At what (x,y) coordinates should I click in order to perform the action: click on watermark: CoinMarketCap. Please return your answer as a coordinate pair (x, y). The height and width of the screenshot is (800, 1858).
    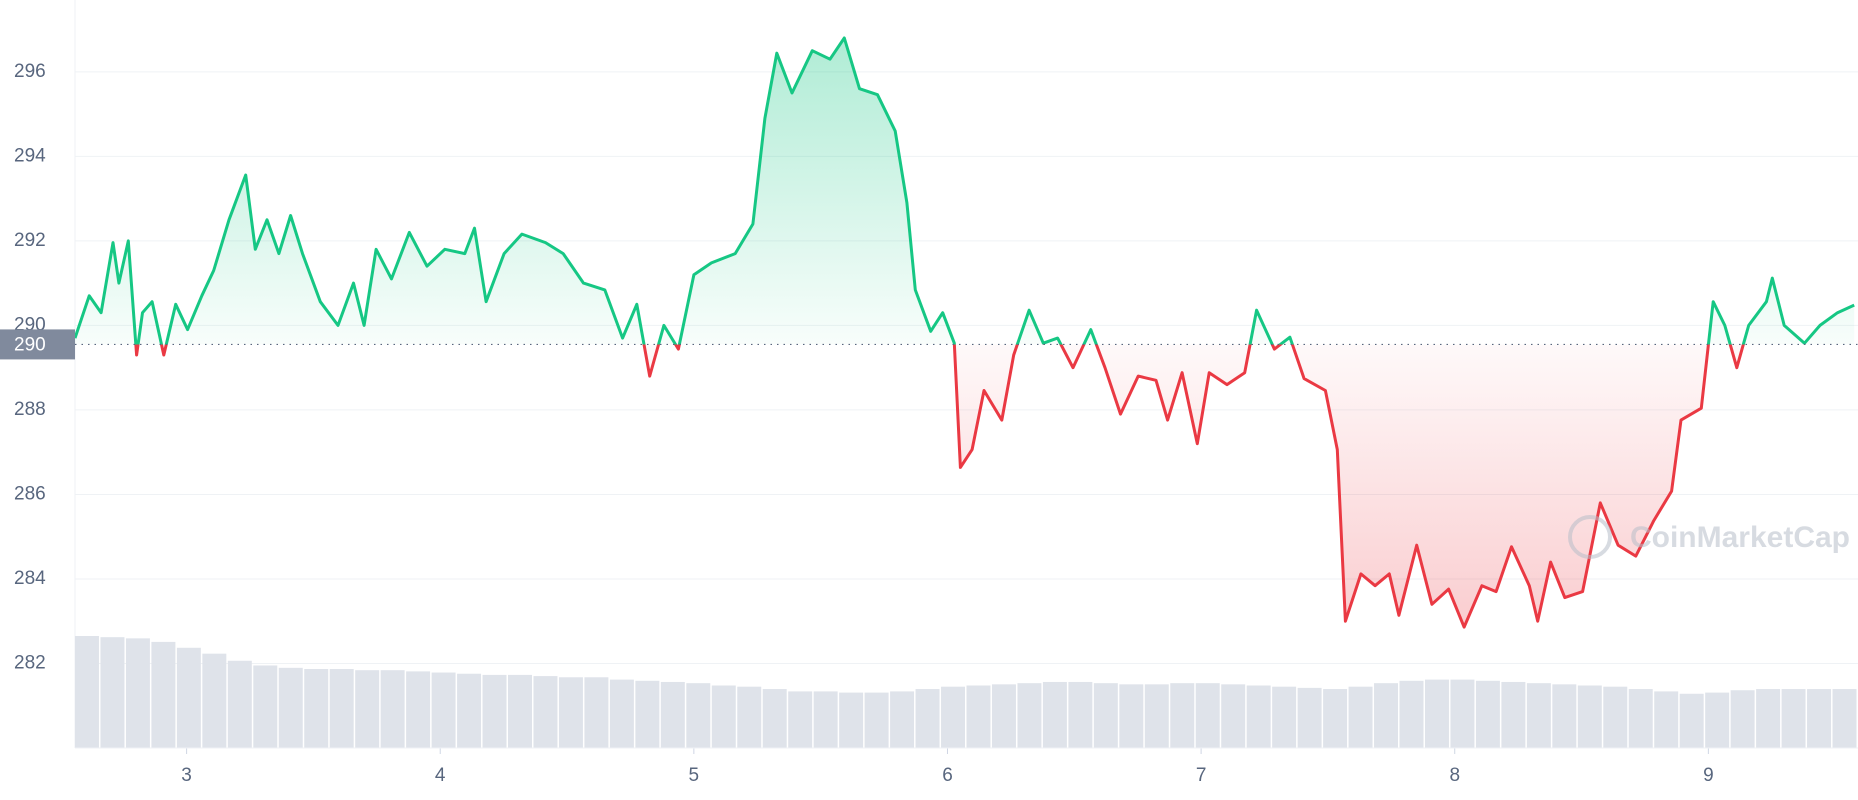
    Looking at the image, I should click on (1709, 537).